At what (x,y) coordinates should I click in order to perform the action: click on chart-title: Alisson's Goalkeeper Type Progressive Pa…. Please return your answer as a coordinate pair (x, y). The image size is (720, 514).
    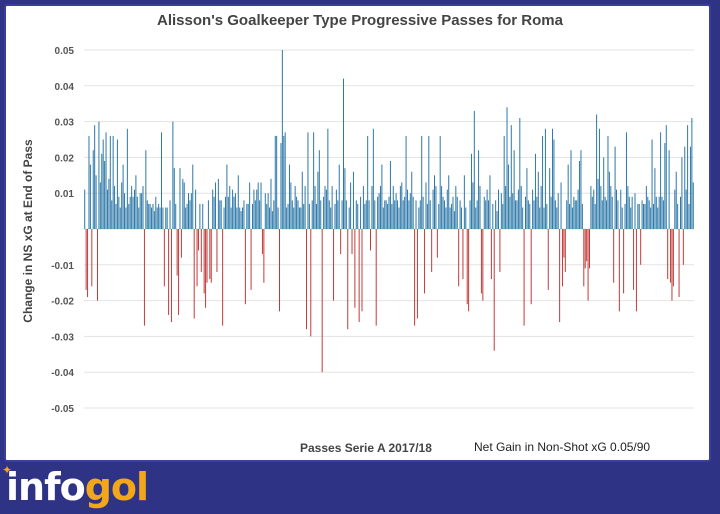
    Looking at the image, I should click on (360, 20).